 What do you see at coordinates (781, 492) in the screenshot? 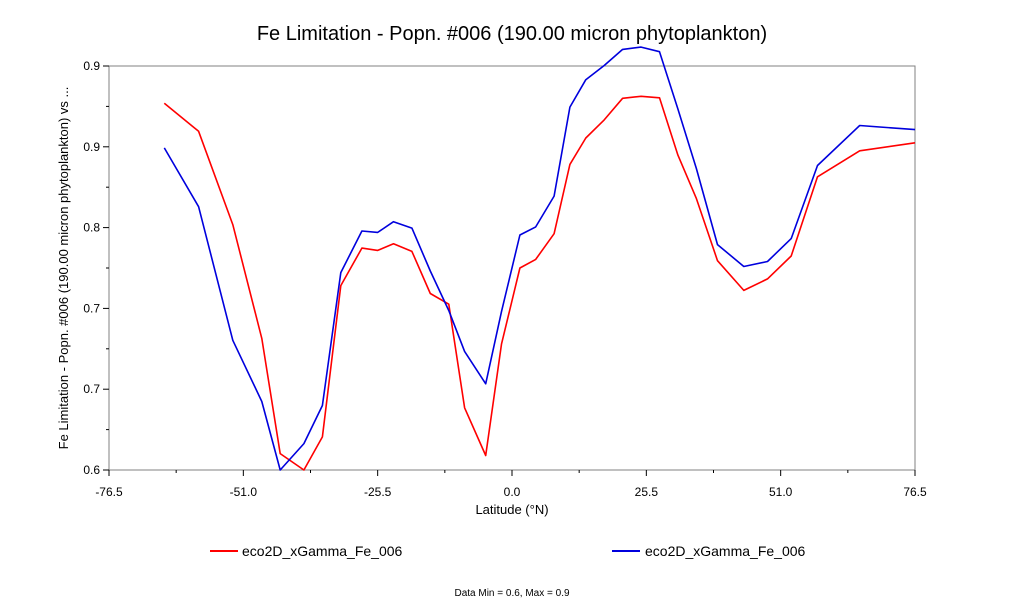
I see `x-tick-label: 51.0` at bounding box center [781, 492].